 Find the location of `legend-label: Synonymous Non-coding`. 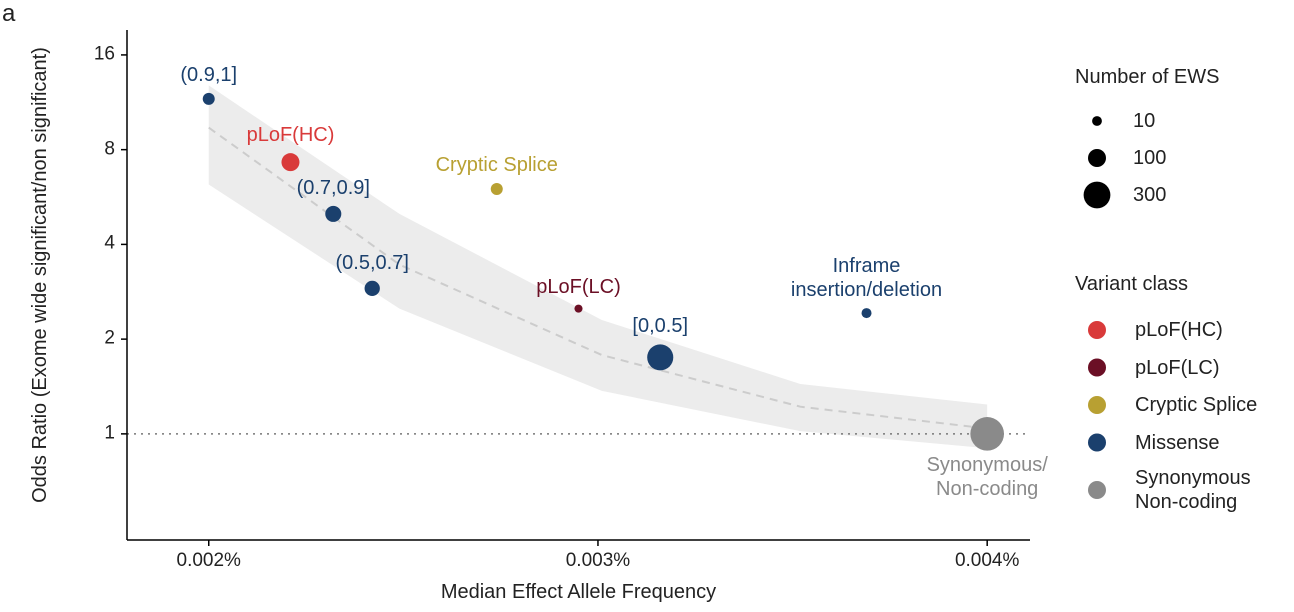

legend-label: Synonymous Non-coding is located at coordinates (1193, 490).